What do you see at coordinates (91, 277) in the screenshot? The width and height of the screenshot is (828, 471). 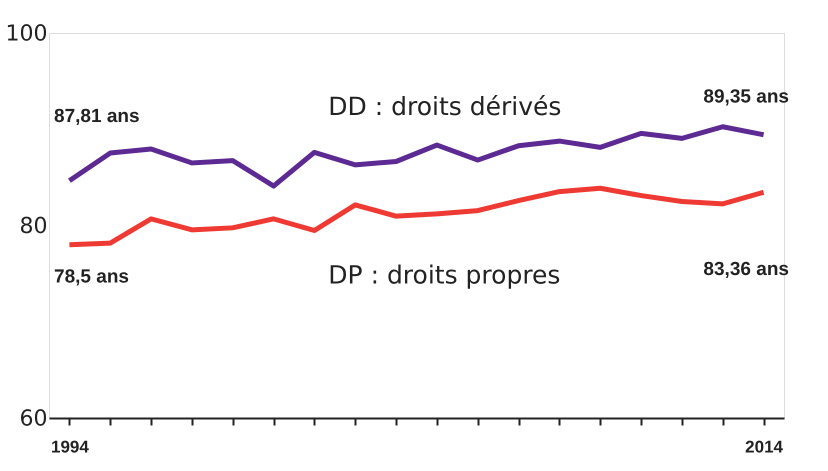 I see `annotation: 78,5 ans` at bounding box center [91, 277].